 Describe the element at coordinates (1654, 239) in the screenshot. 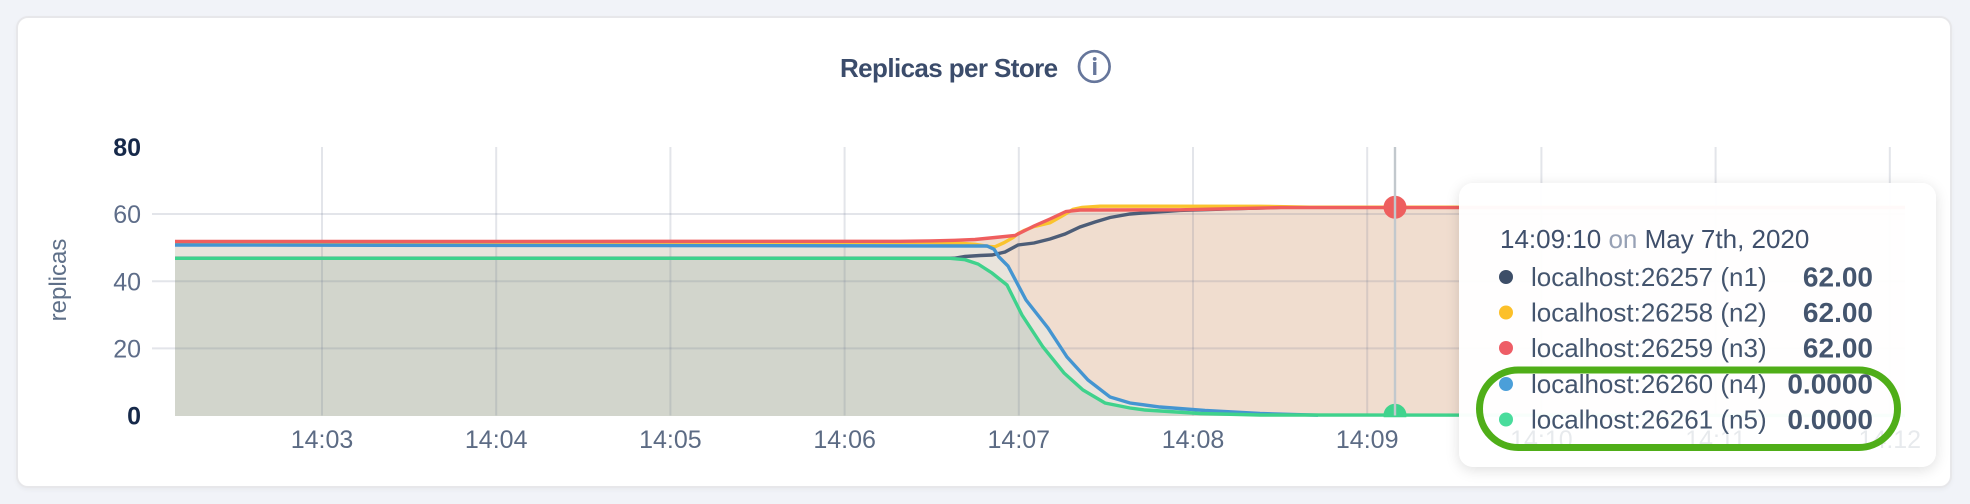

I see `svg-text: 14:09:10 on May 7th, 2020` at that location.